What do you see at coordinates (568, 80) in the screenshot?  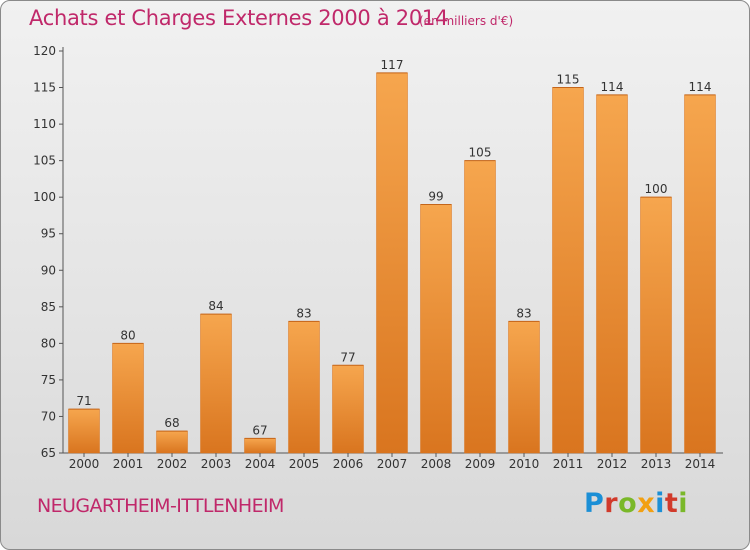 I see `data-label: 115` at bounding box center [568, 80].